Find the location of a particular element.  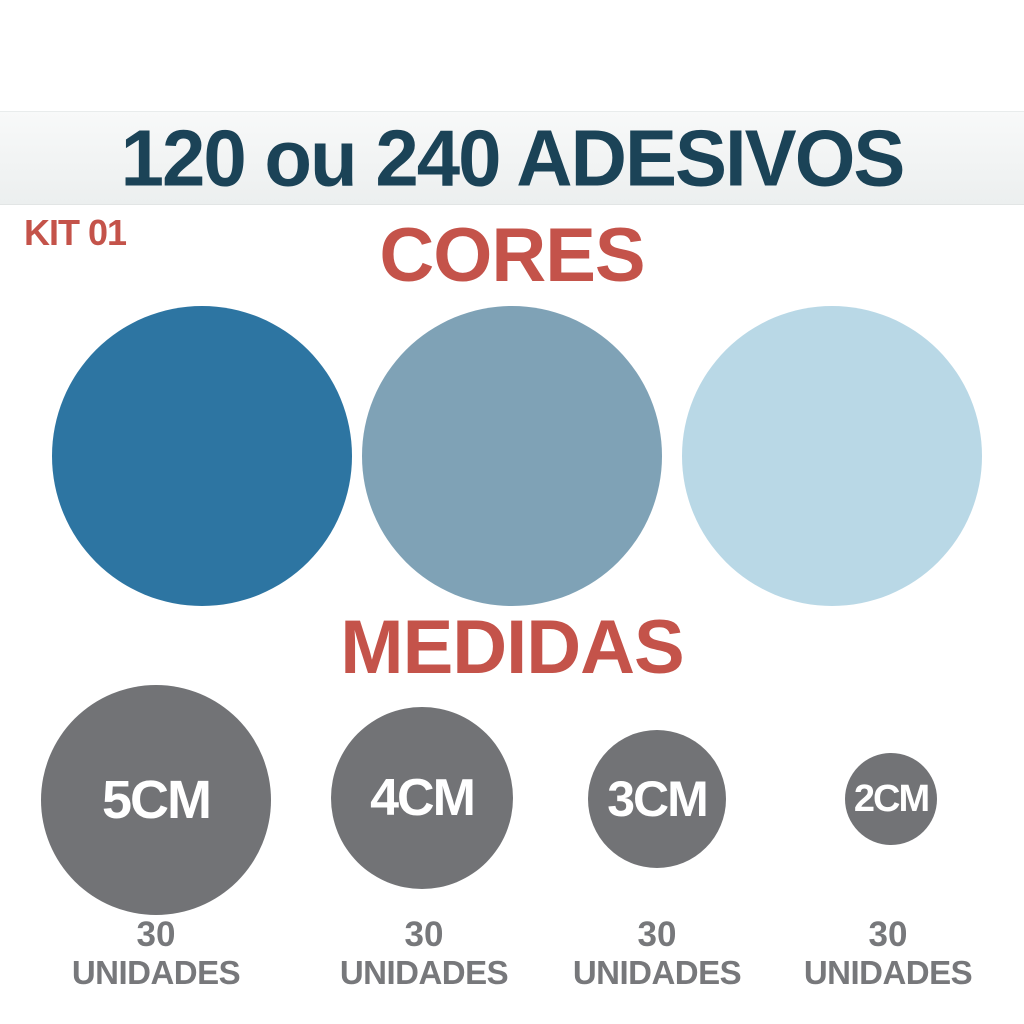

page-title: 120 ou 240 ADESIVOS is located at coordinates (513, 157).